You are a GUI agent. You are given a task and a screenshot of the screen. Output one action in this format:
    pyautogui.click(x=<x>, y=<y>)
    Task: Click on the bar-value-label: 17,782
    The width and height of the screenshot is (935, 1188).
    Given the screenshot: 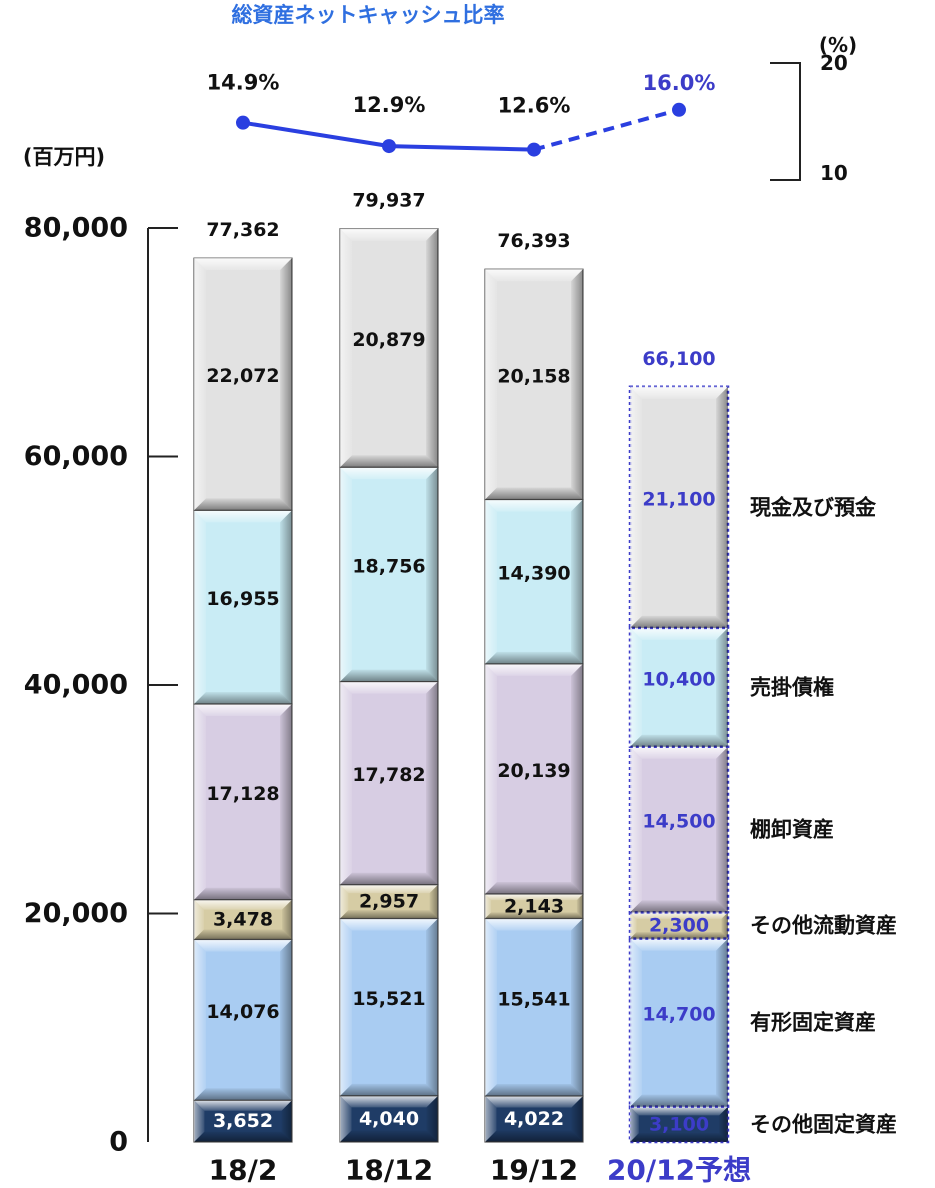 What is the action you would take?
    pyautogui.click(x=388, y=775)
    